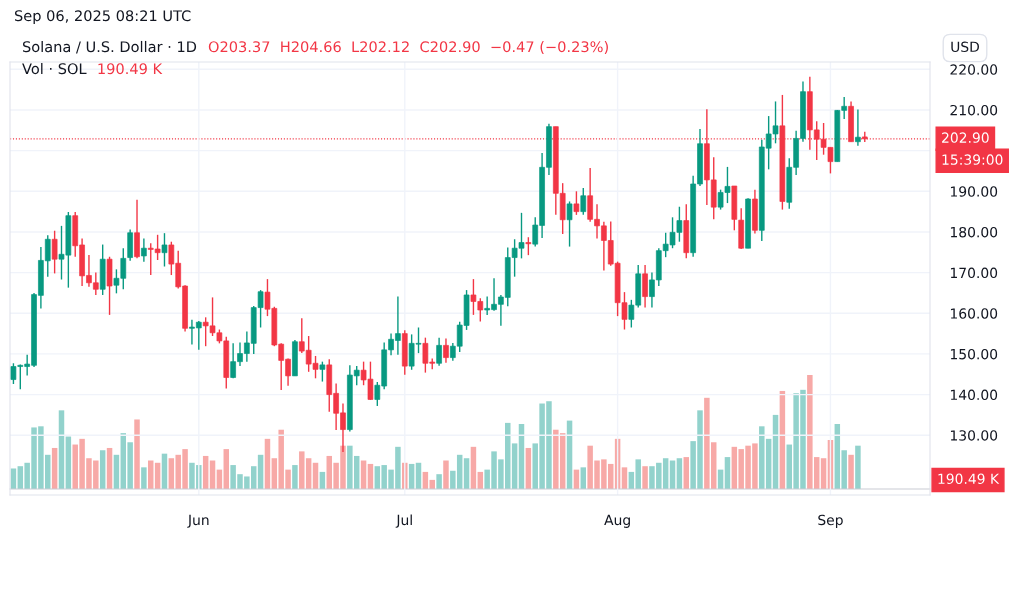 Image resolution: width=1024 pixels, height=590 pixels. Describe the element at coordinates (198, 521) in the screenshot. I see `x-tick-label: Jun` at that location.